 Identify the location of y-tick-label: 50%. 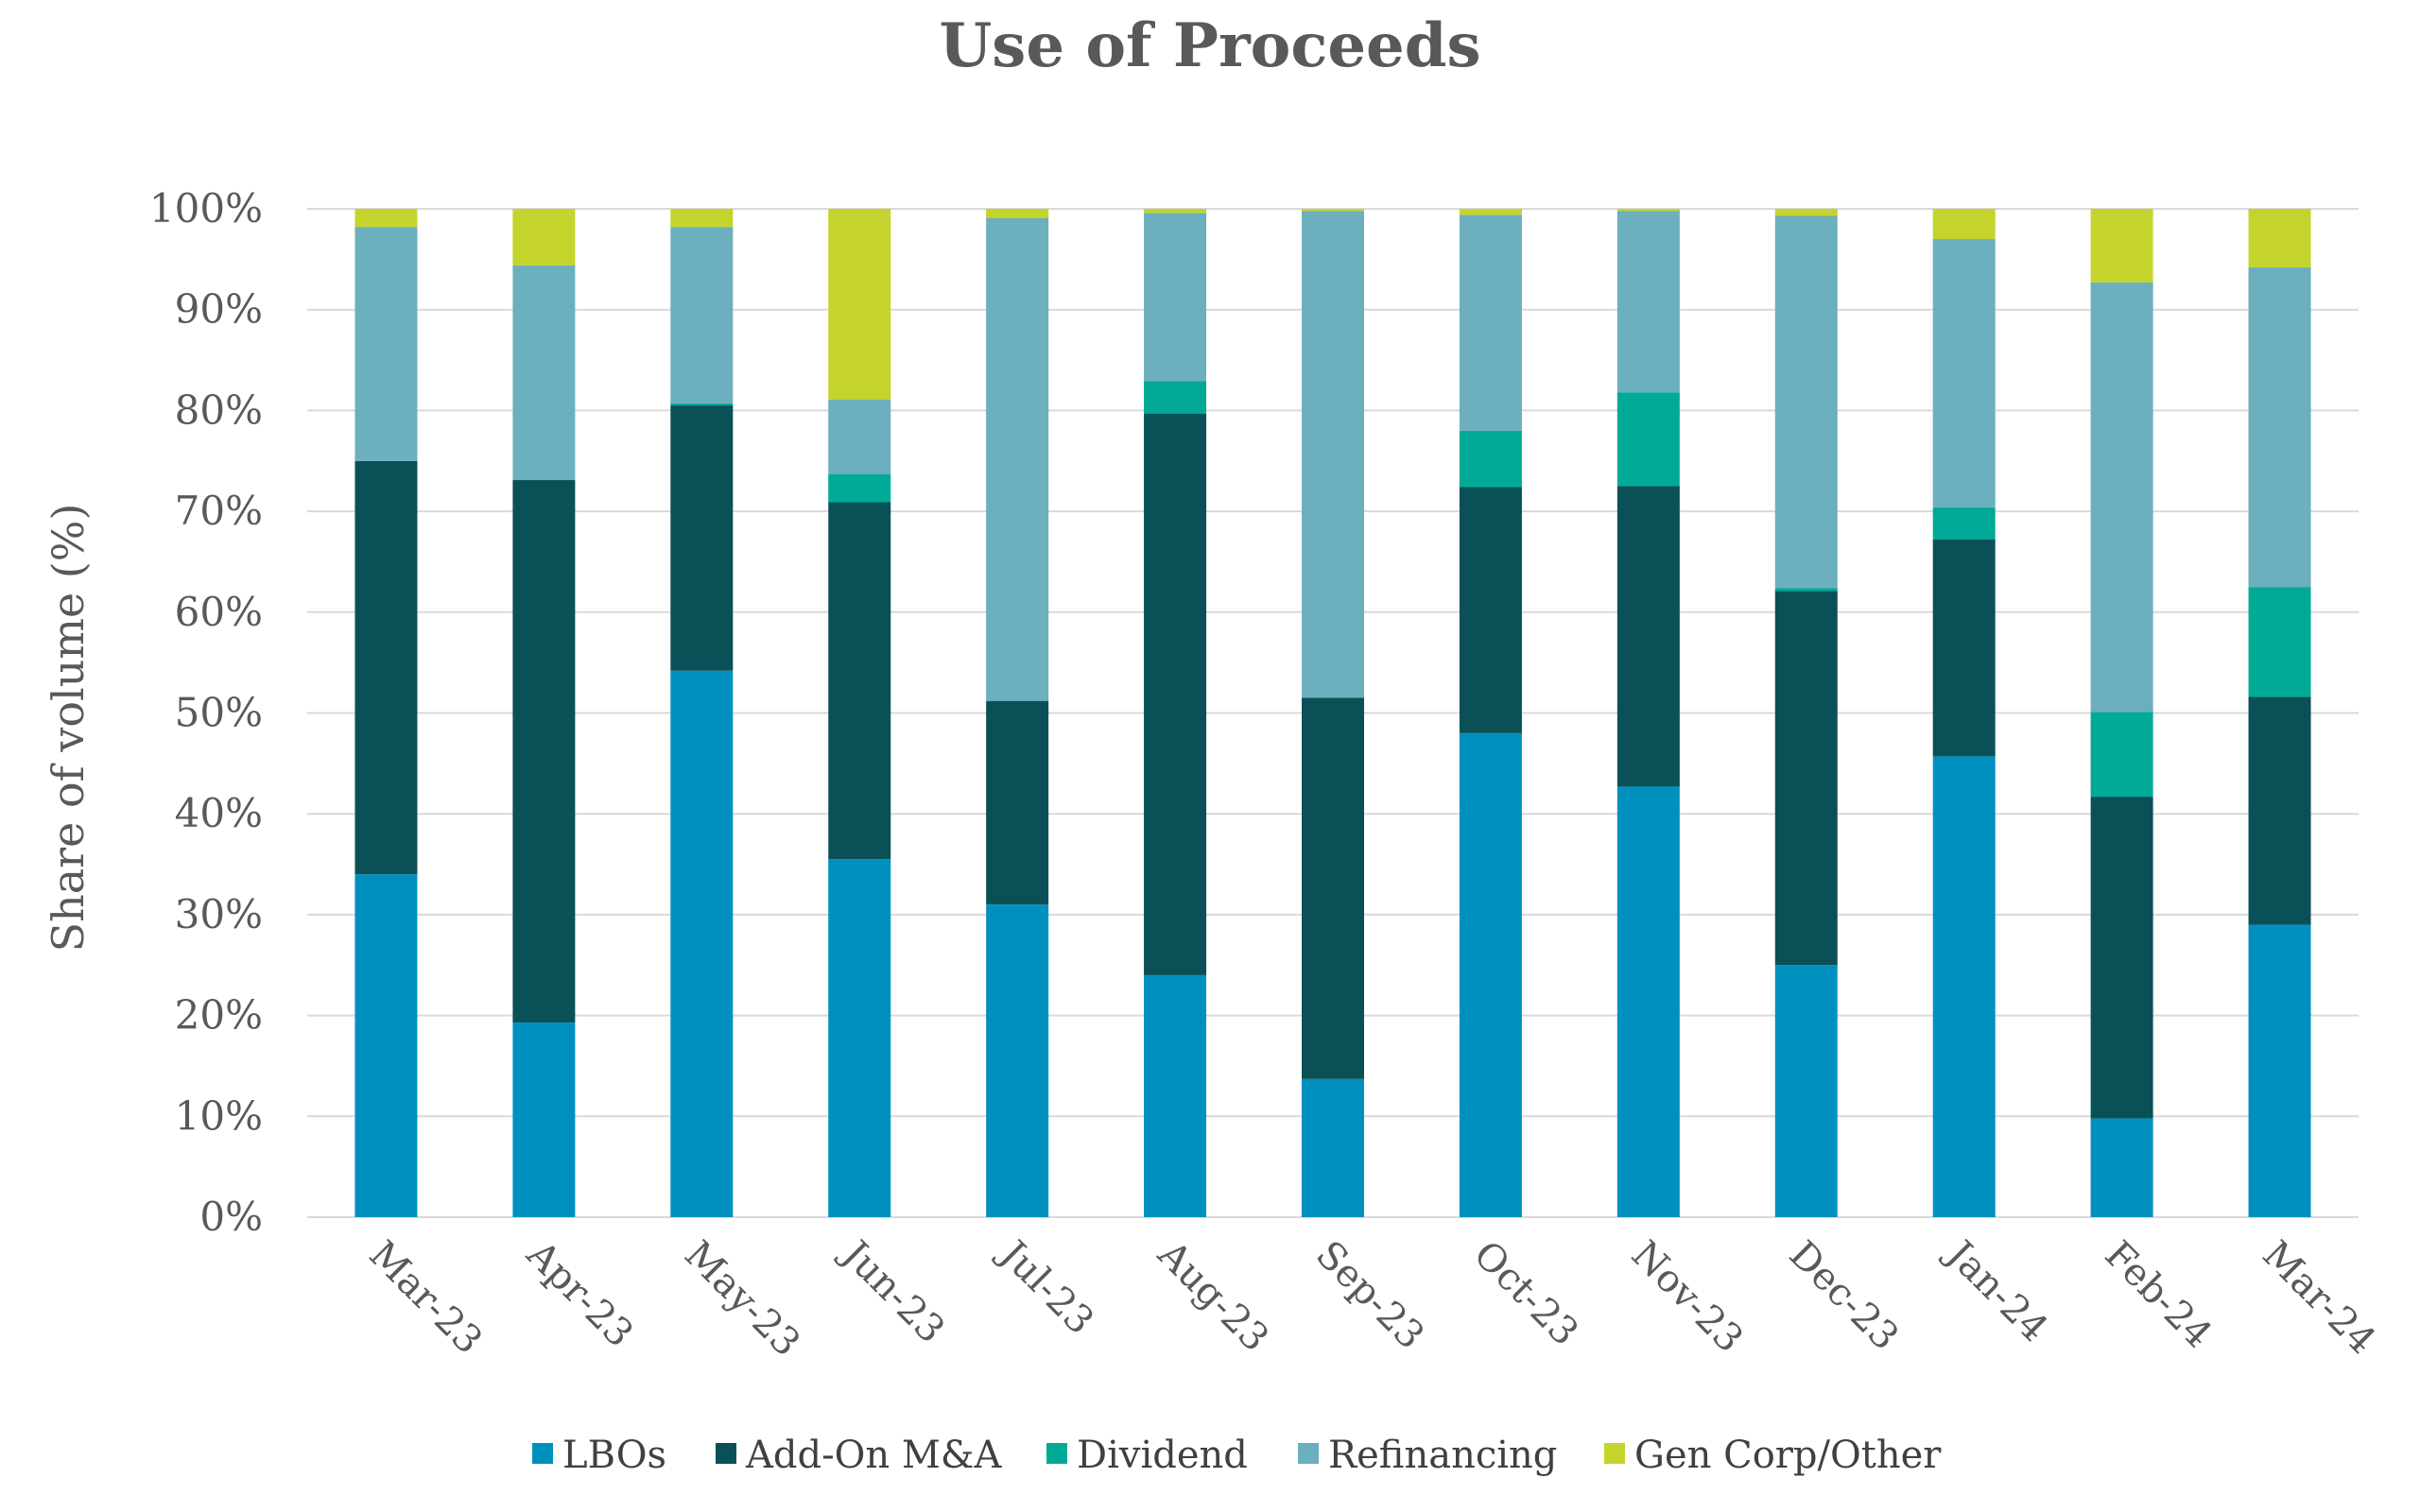
(219, 713).